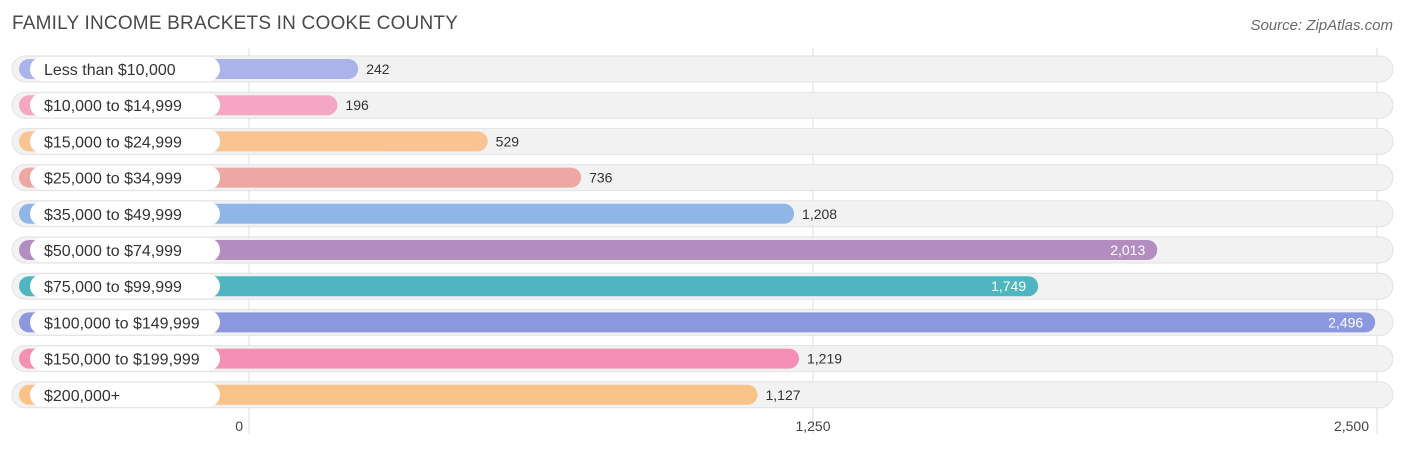 The height and width of the screenshot is (450, 1406). What do you see at coordinates (1008, 286) in the screenshot?
I see `value-label: 1,749` at bounding box center [1008, 286].